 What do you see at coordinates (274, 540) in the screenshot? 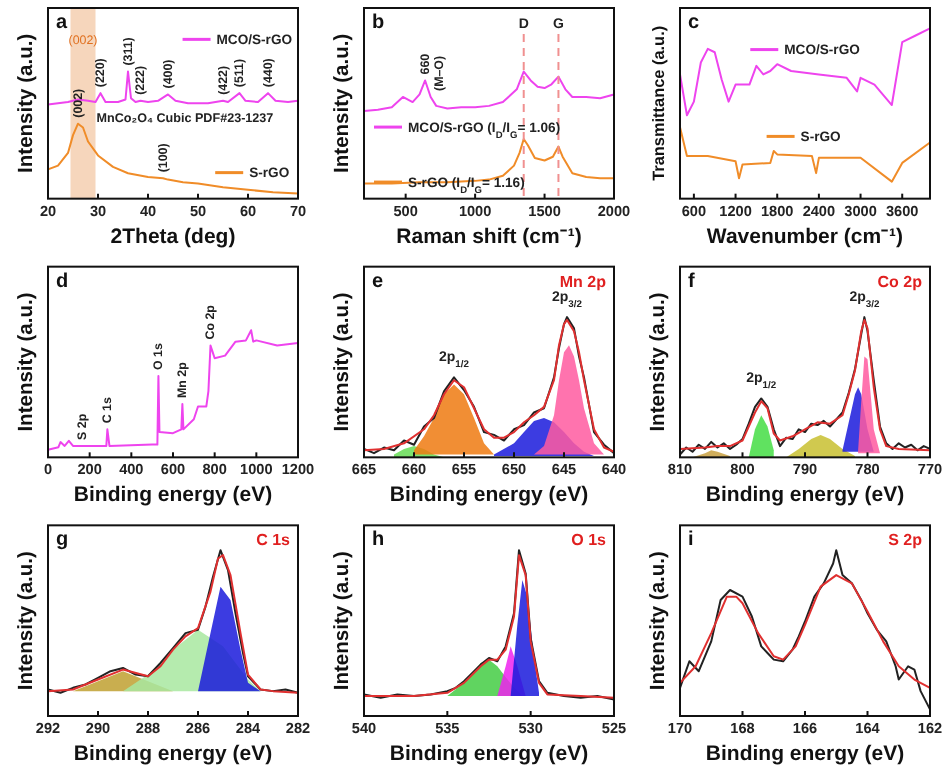
I see `chart-subtitle: C 1s` at bounding box center [274, 540].